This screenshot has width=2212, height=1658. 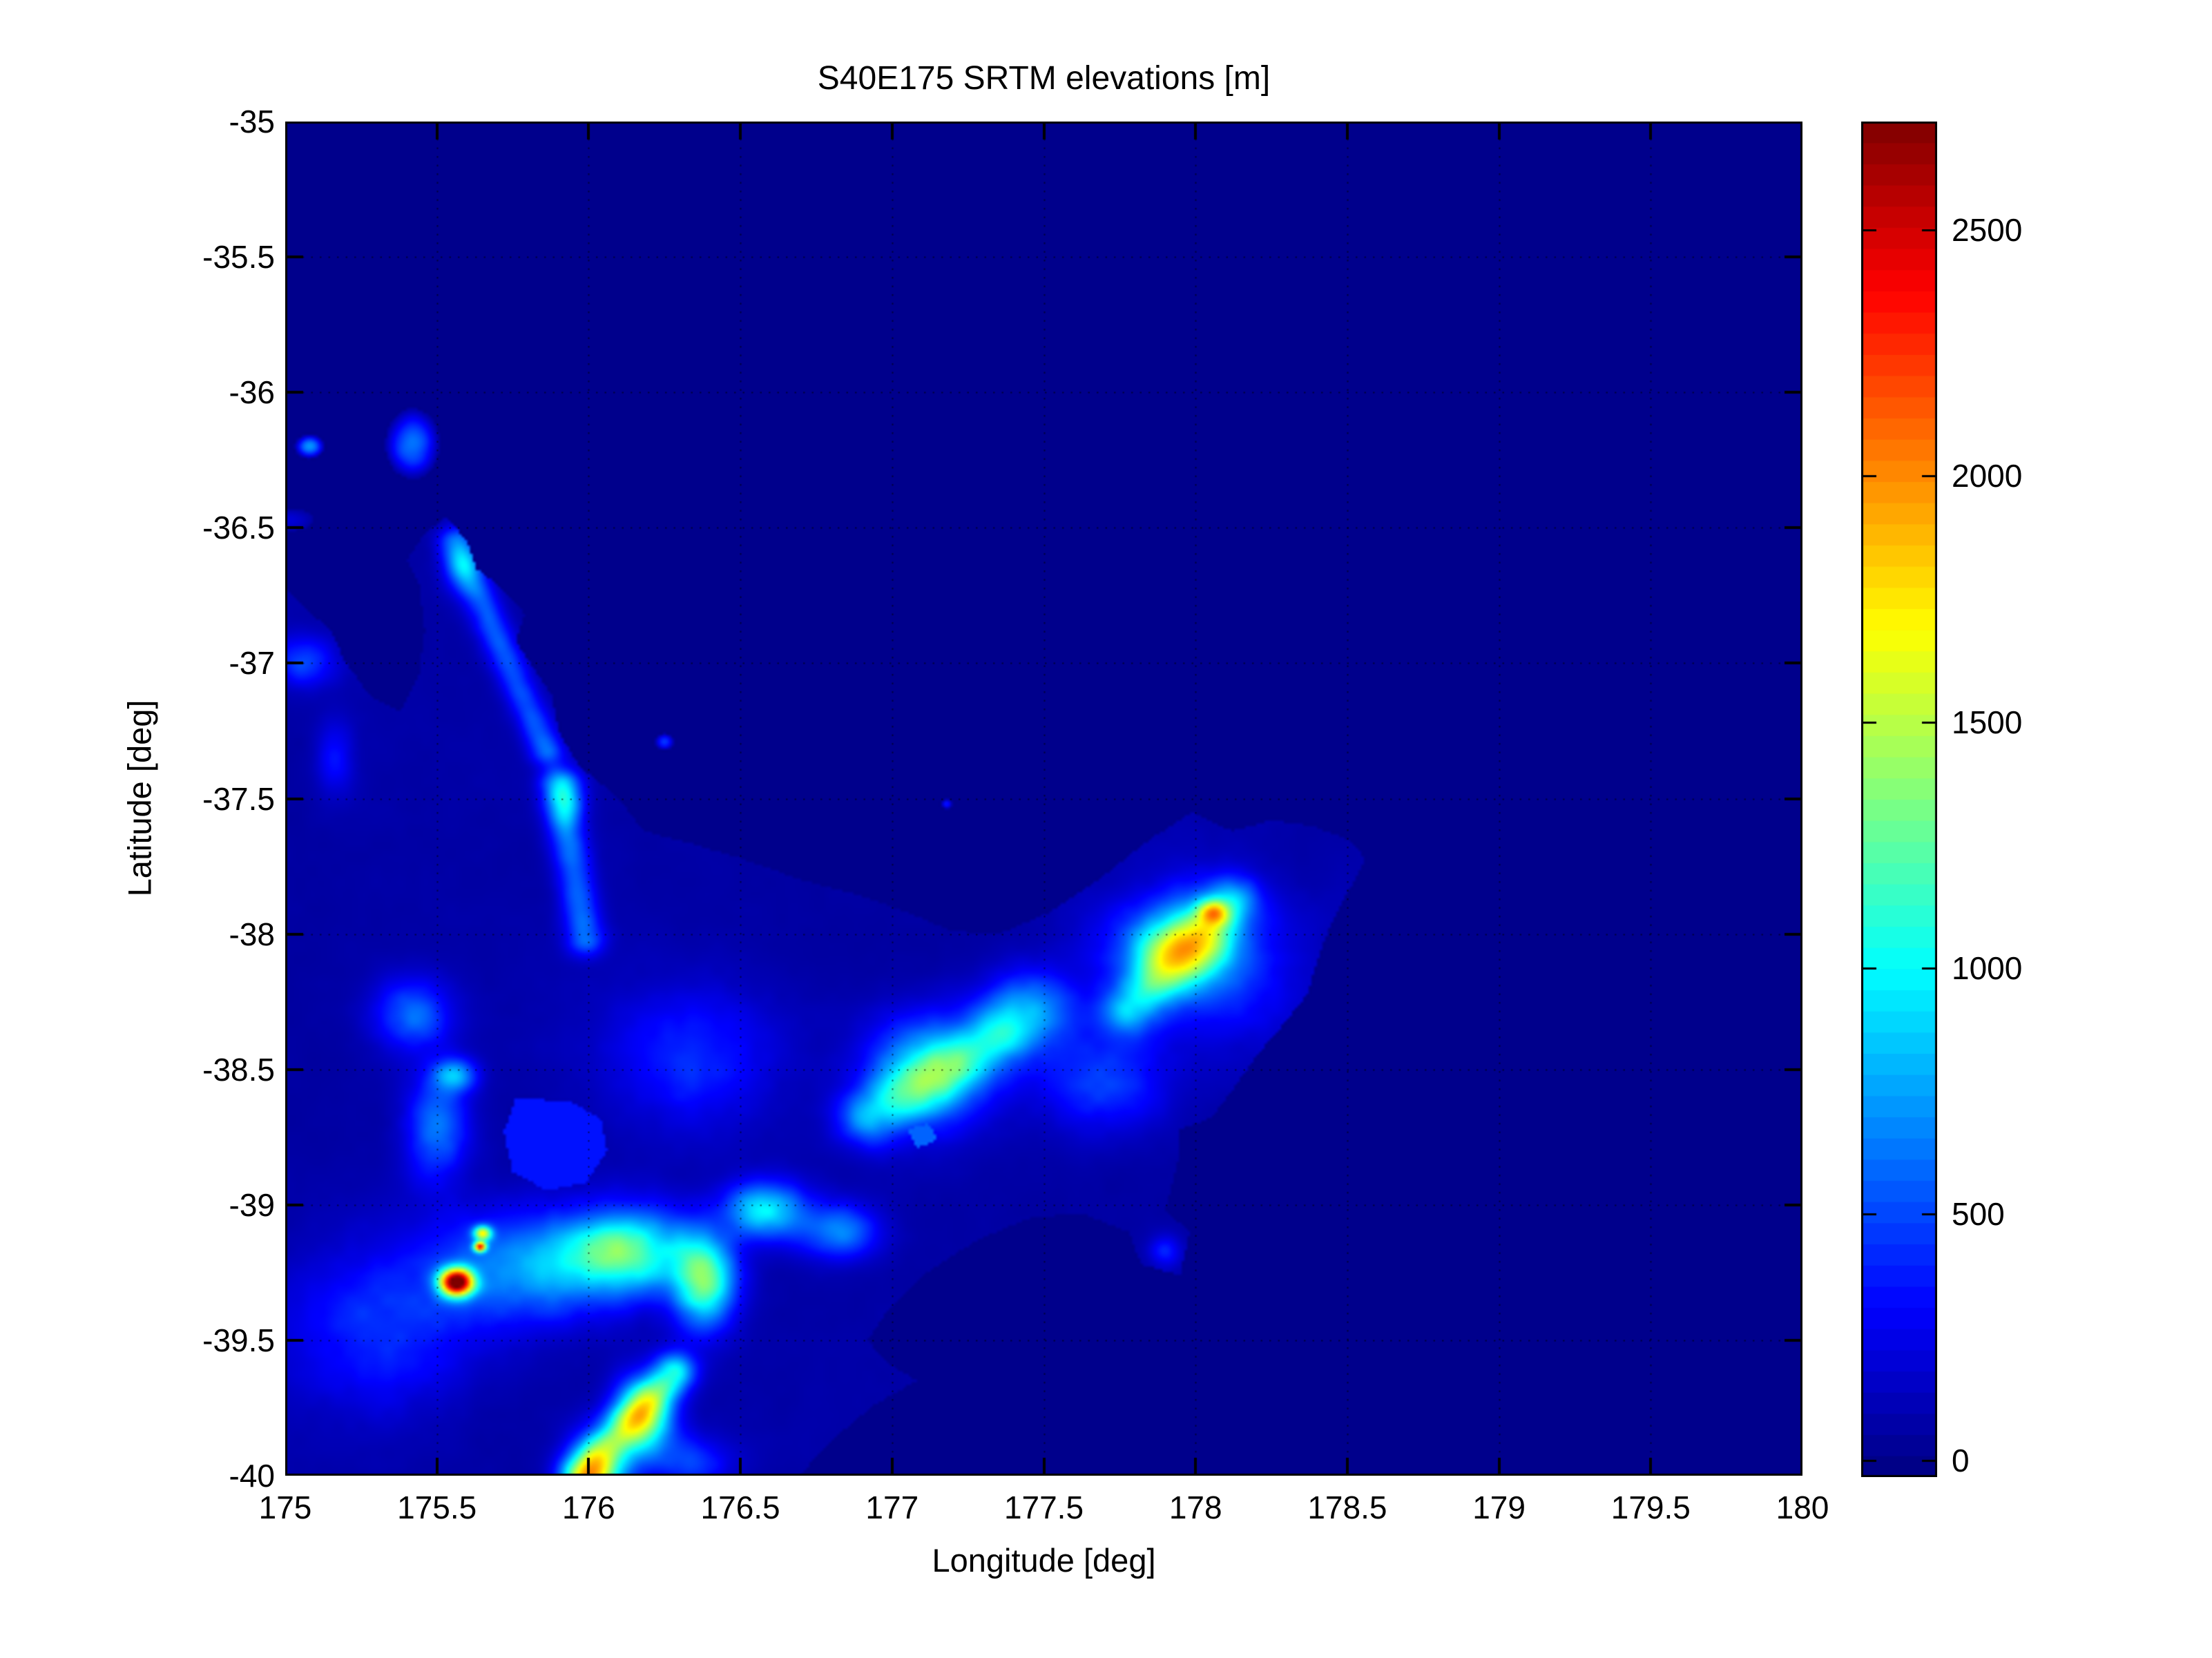 I want to click on x-tick-label: 179, so click(x=1499, y=1508).